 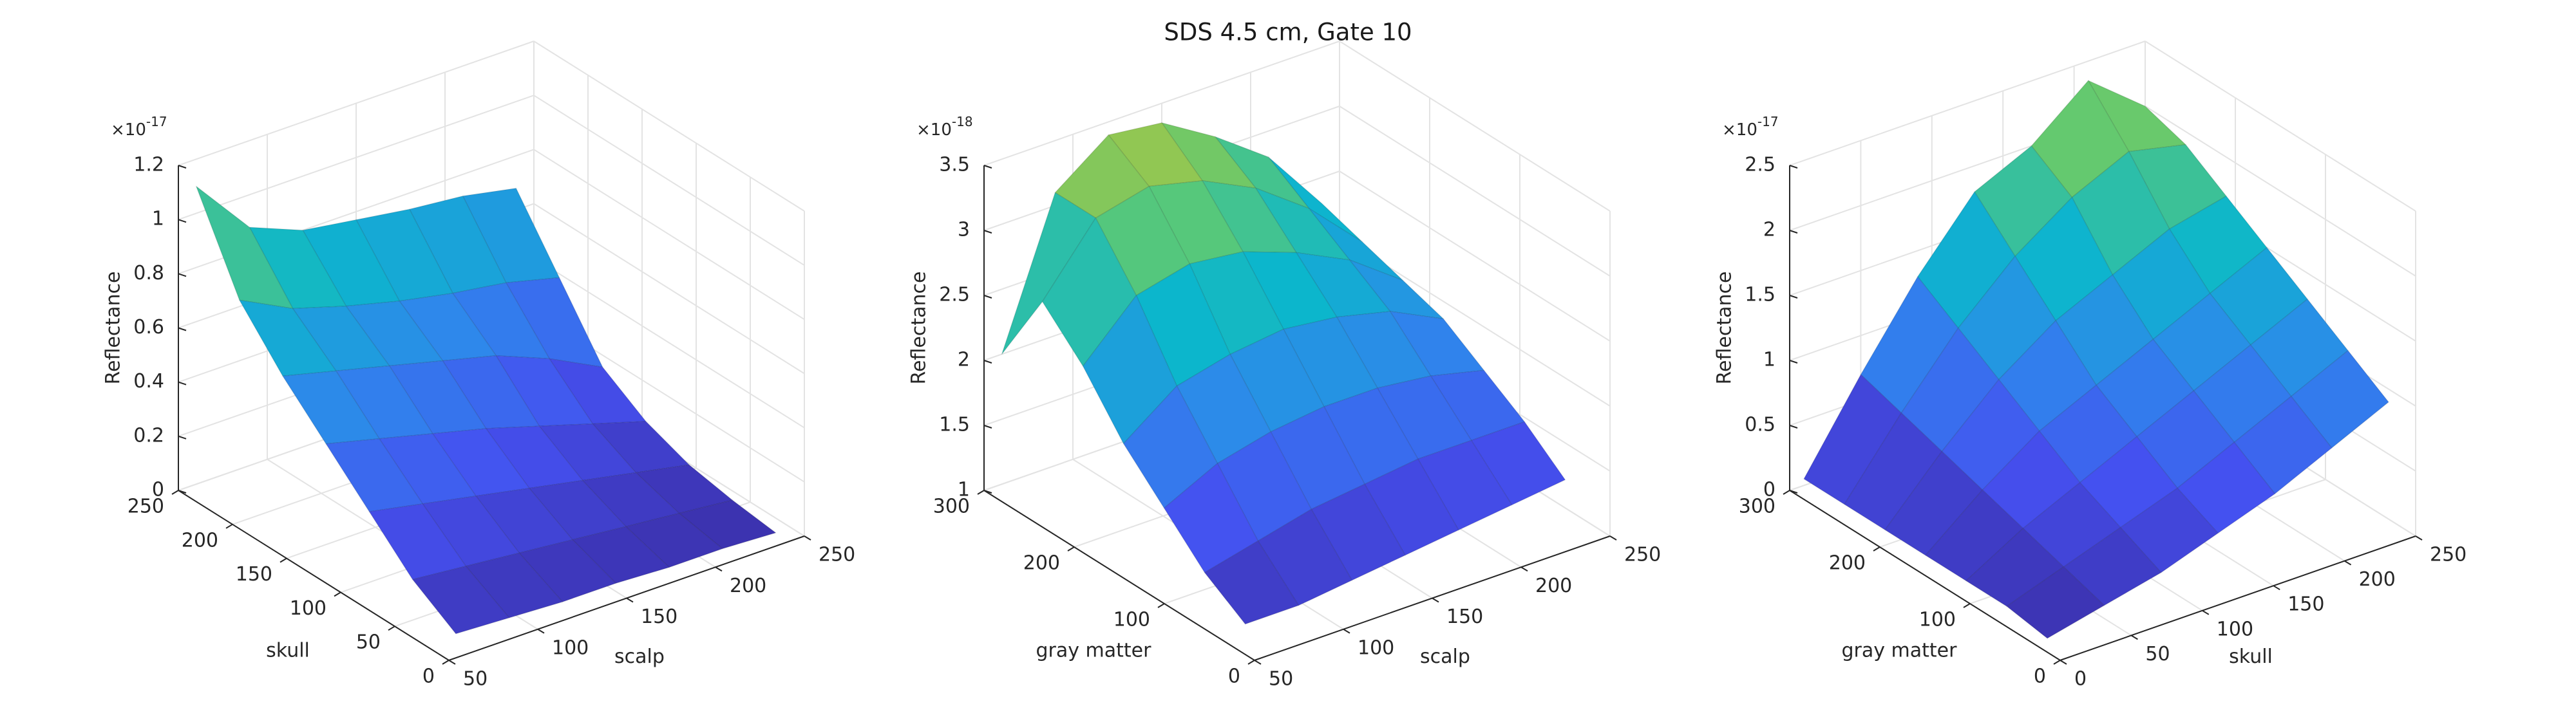 I want to click on y-axis-label: skull, so click(x=288, y=651).